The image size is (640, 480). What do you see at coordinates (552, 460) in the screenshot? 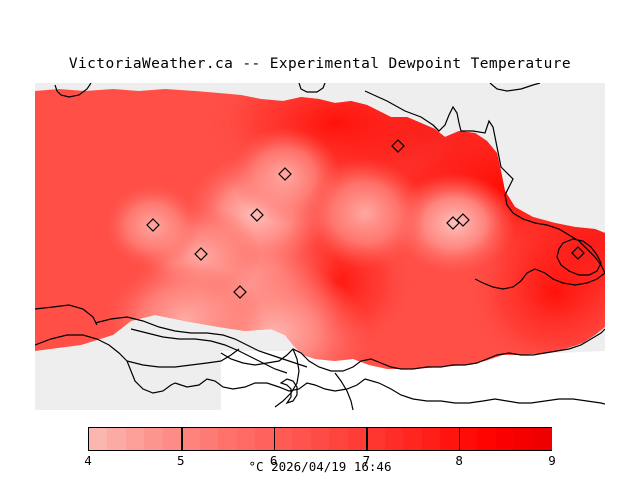
I see `colorbar-tick-label: 9` at bounding box center [552, 460].